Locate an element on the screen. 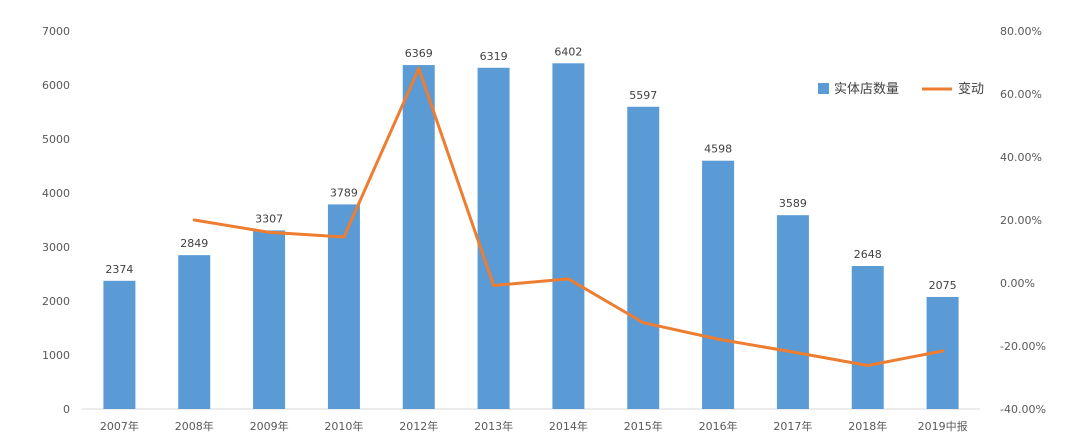 Image resolution: width=1080 pixels, height=444 pixels. x-tick-label: 2007年 is located at coordinates (119, 426).